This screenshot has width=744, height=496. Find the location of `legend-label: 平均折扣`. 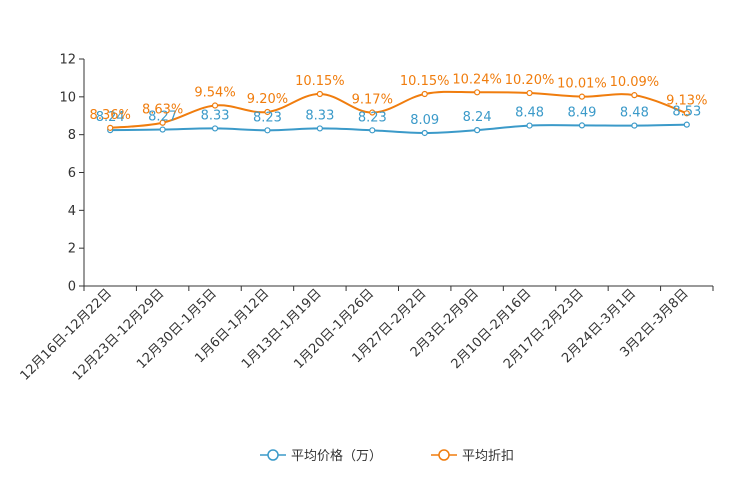

legend-label: 平均折扣 is located at coordinates (488, 456).